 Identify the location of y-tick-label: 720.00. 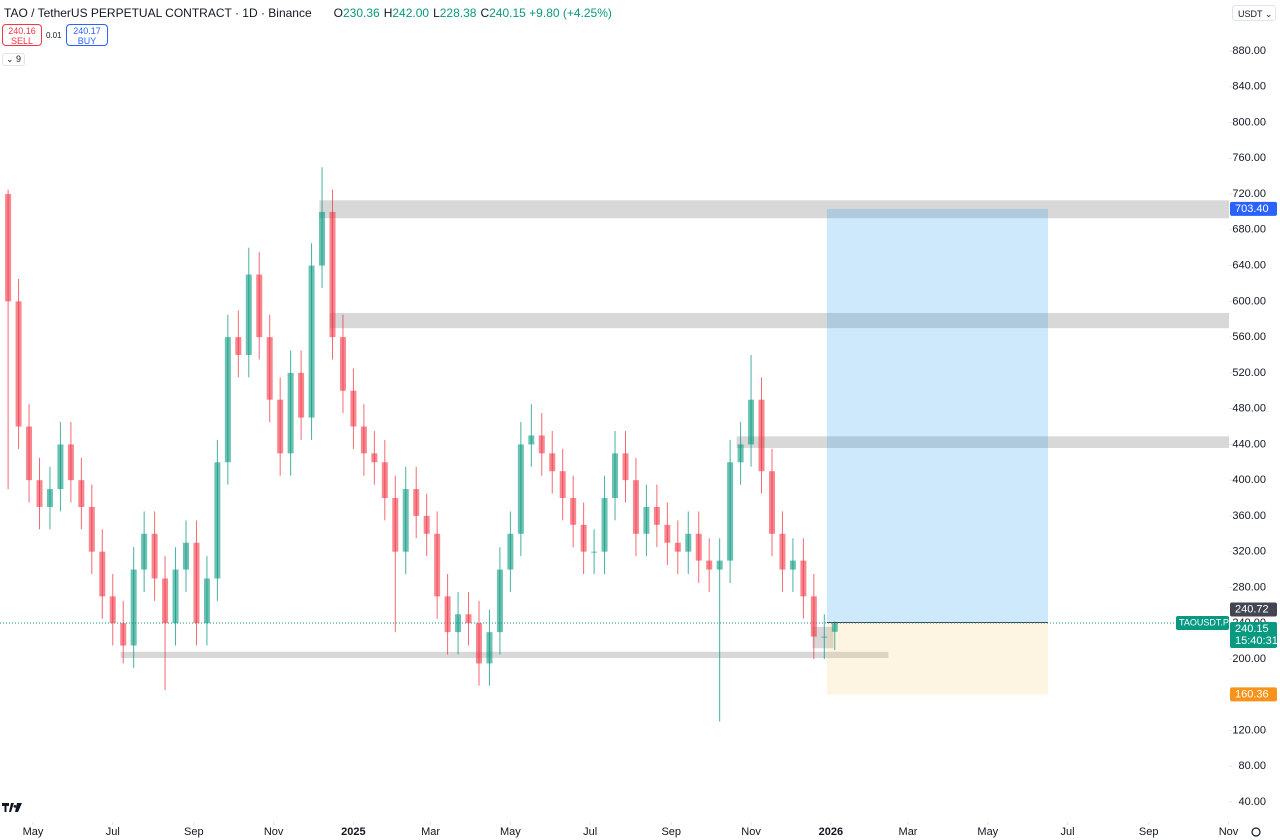
(1249, 194).